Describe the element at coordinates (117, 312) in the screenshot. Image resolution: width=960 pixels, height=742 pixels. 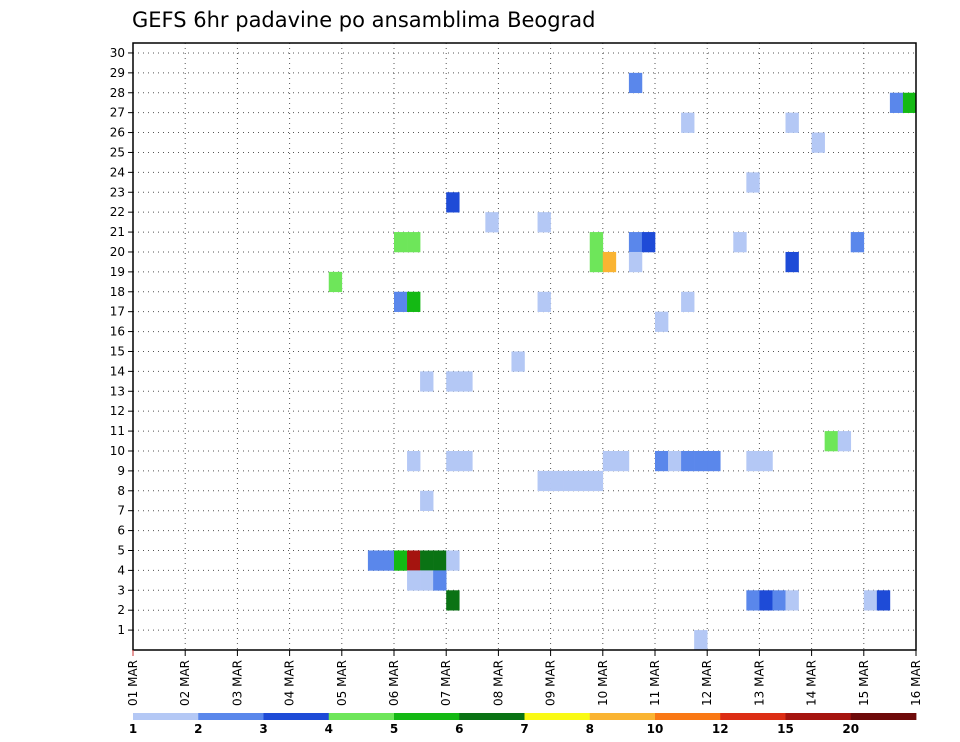
I see `y-tick-label: 17` at that location.